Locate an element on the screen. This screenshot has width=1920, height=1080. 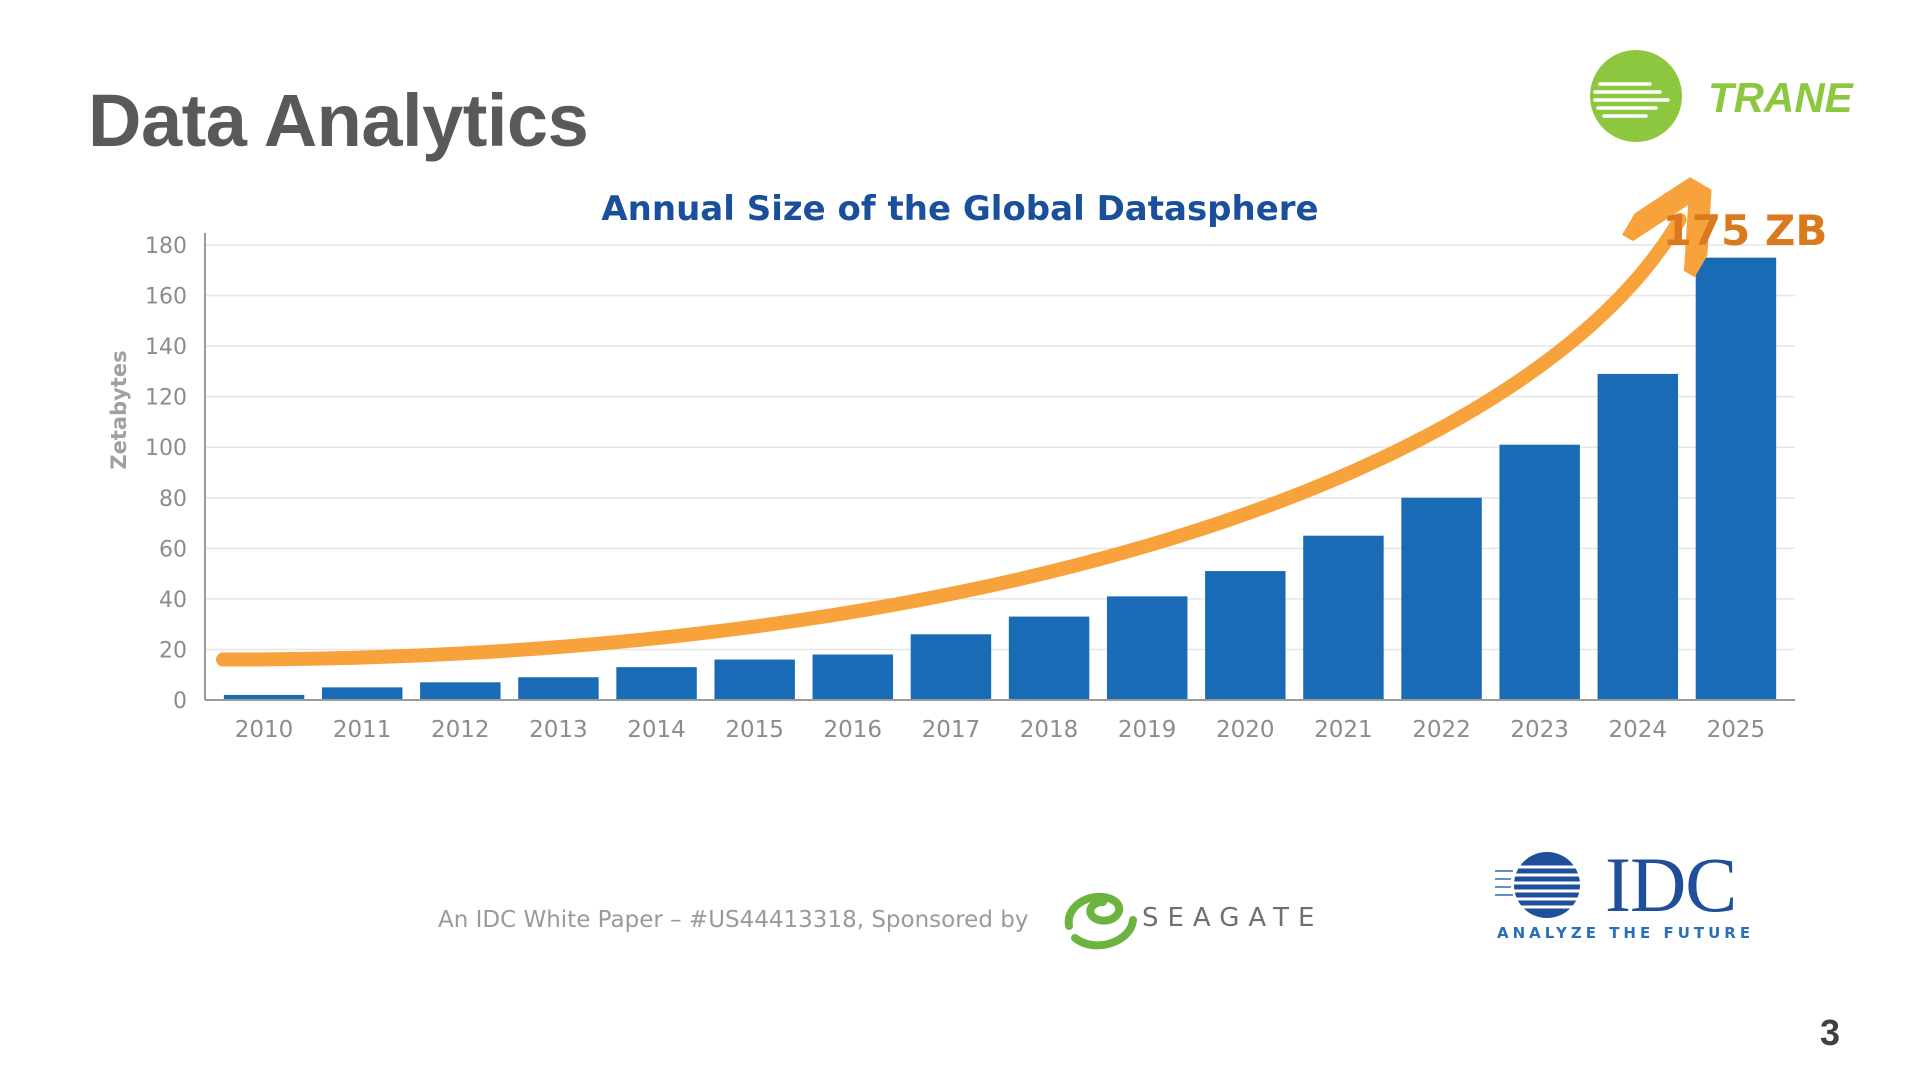
bar-2012 is located at coordinates (460, 691).